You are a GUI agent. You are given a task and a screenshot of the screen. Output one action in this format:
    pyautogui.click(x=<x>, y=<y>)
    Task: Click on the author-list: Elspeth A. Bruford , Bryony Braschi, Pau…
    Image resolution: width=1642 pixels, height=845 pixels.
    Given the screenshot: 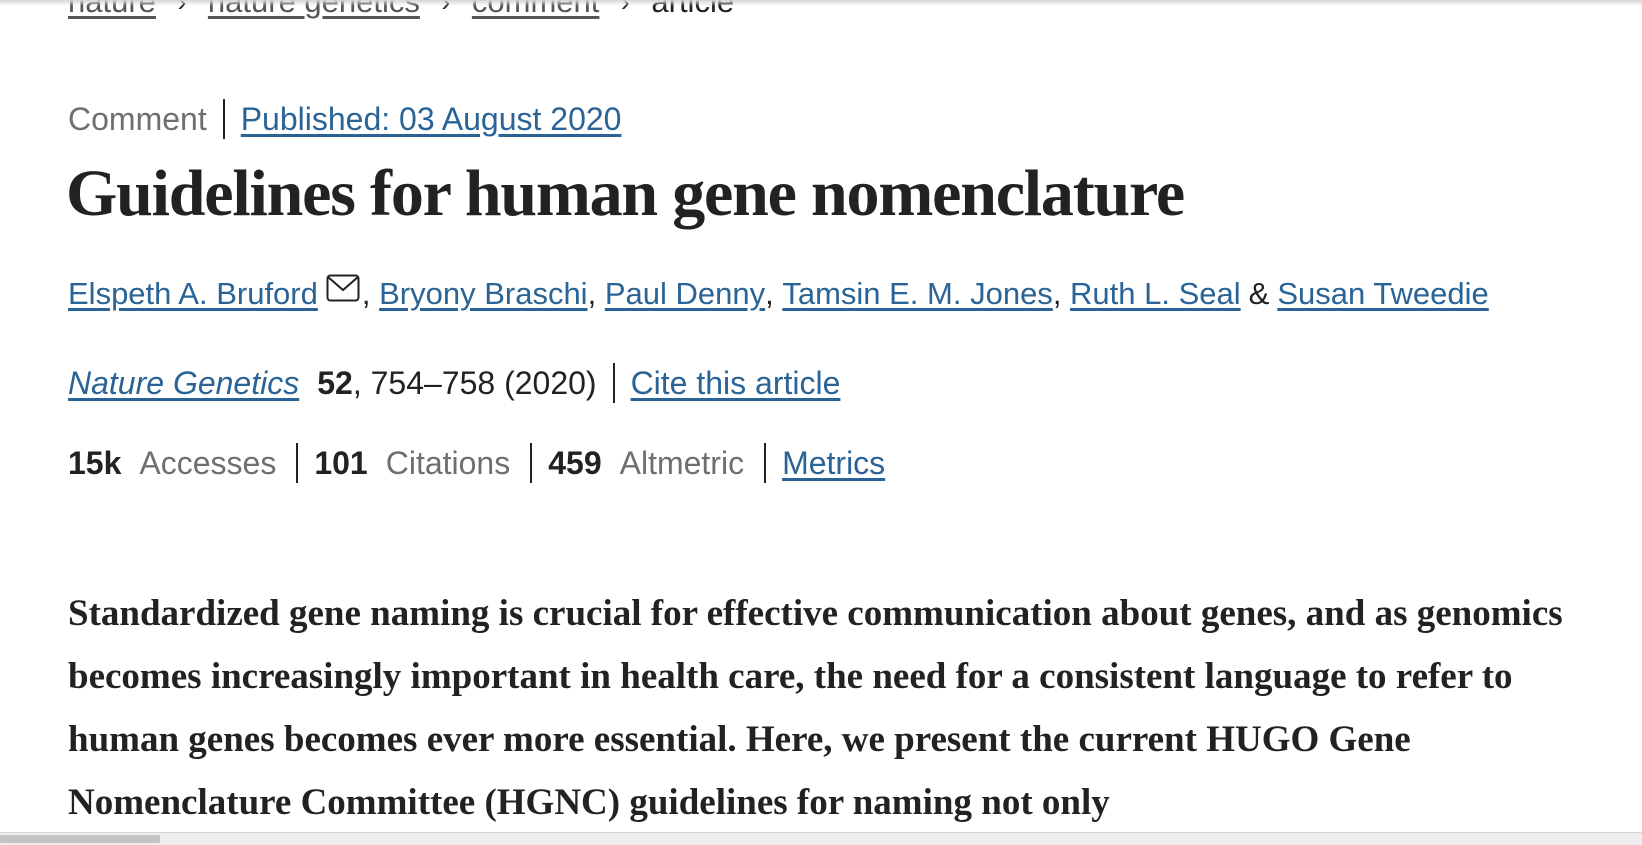 What is the action you would take?
    pyautogui.click(x=778, y=294)
    